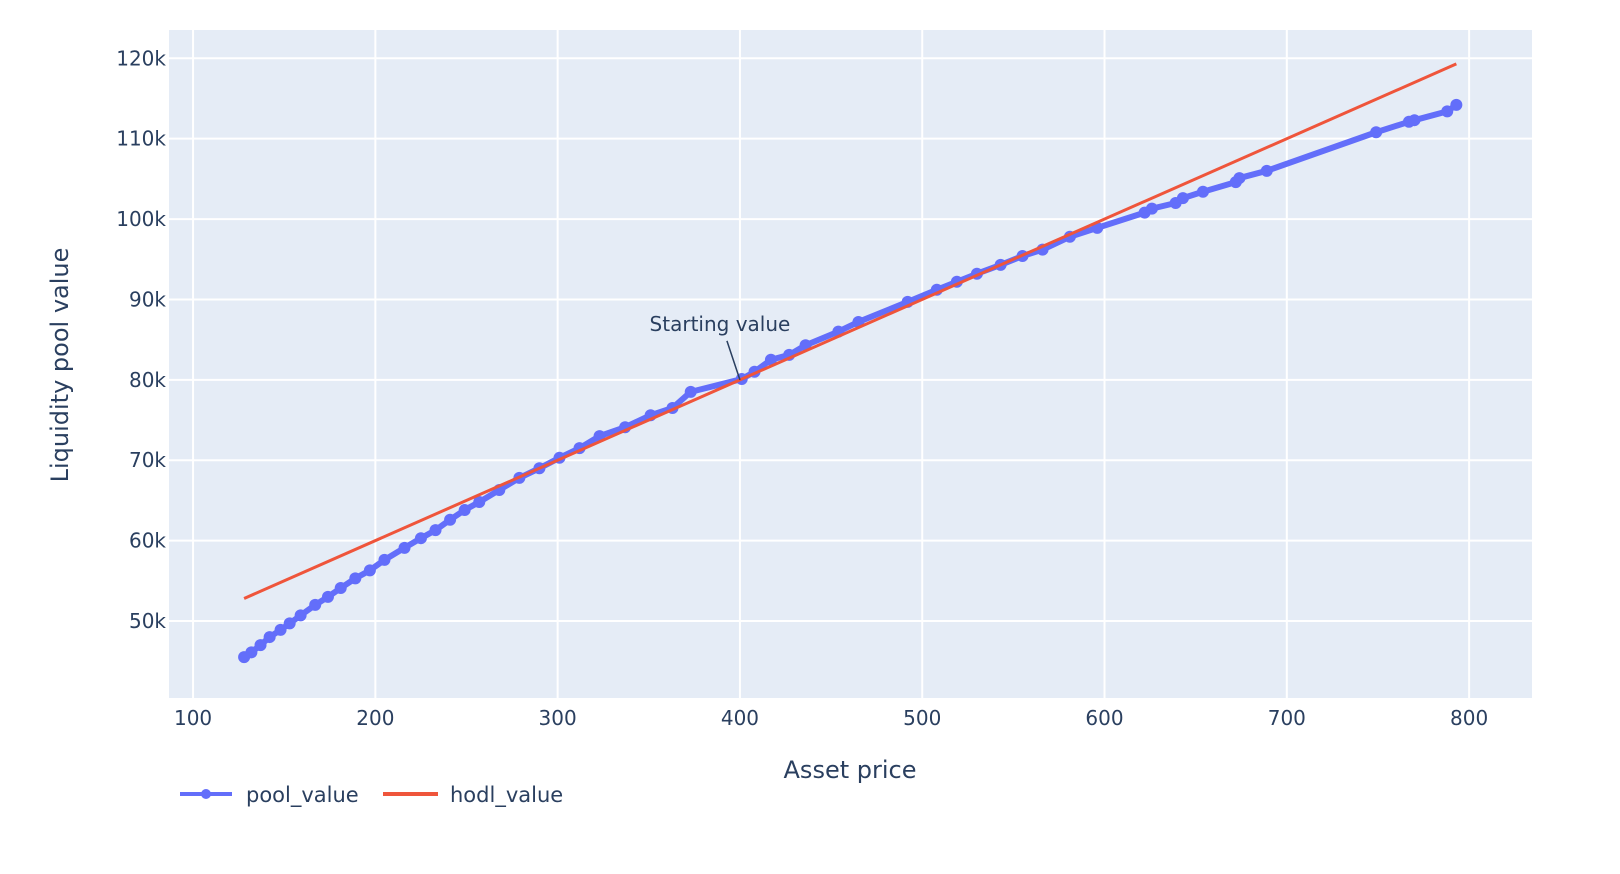 The height and width of the screenshot is (874, 1620). I want to click on x-tick-label: 700, so click(1287, 718).